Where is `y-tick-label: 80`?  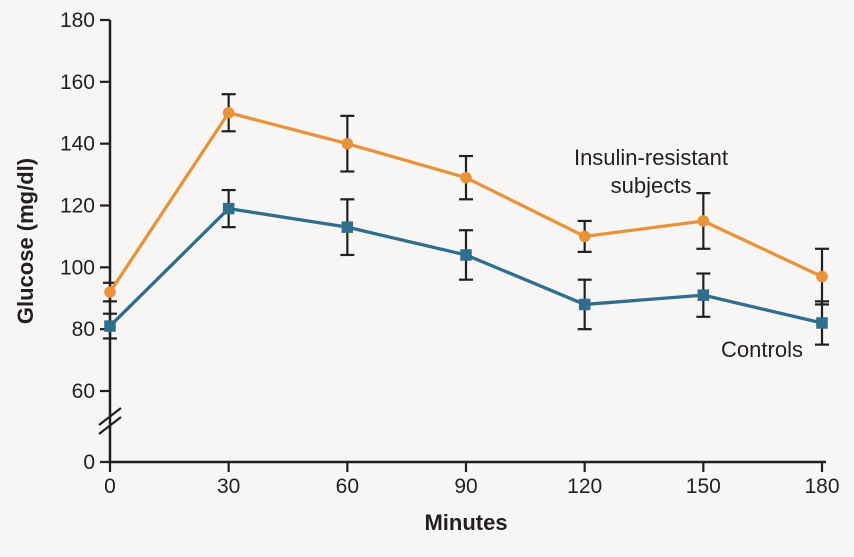
y-tick-label: 80 is located at coordinates (83, 329).